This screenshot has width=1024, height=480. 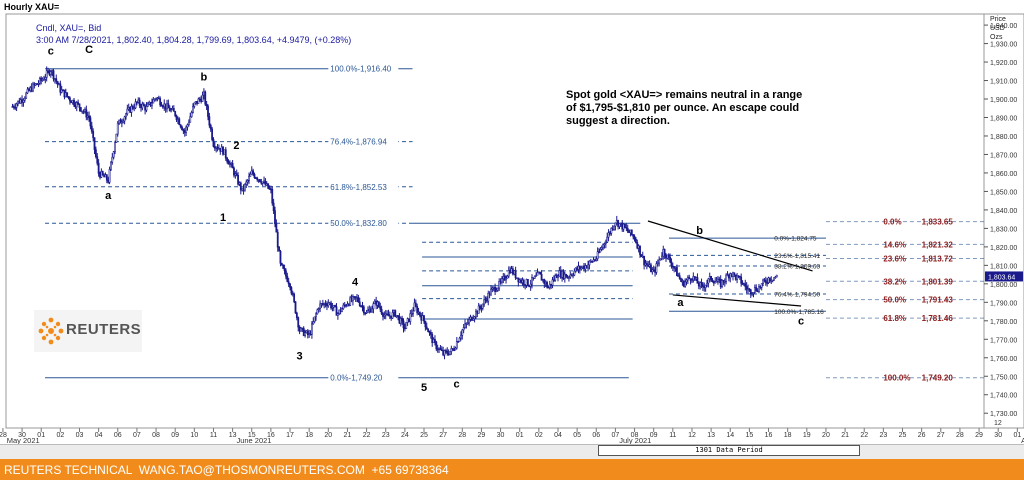 I want to click on scroll-strip, so click(x=512, y=451).